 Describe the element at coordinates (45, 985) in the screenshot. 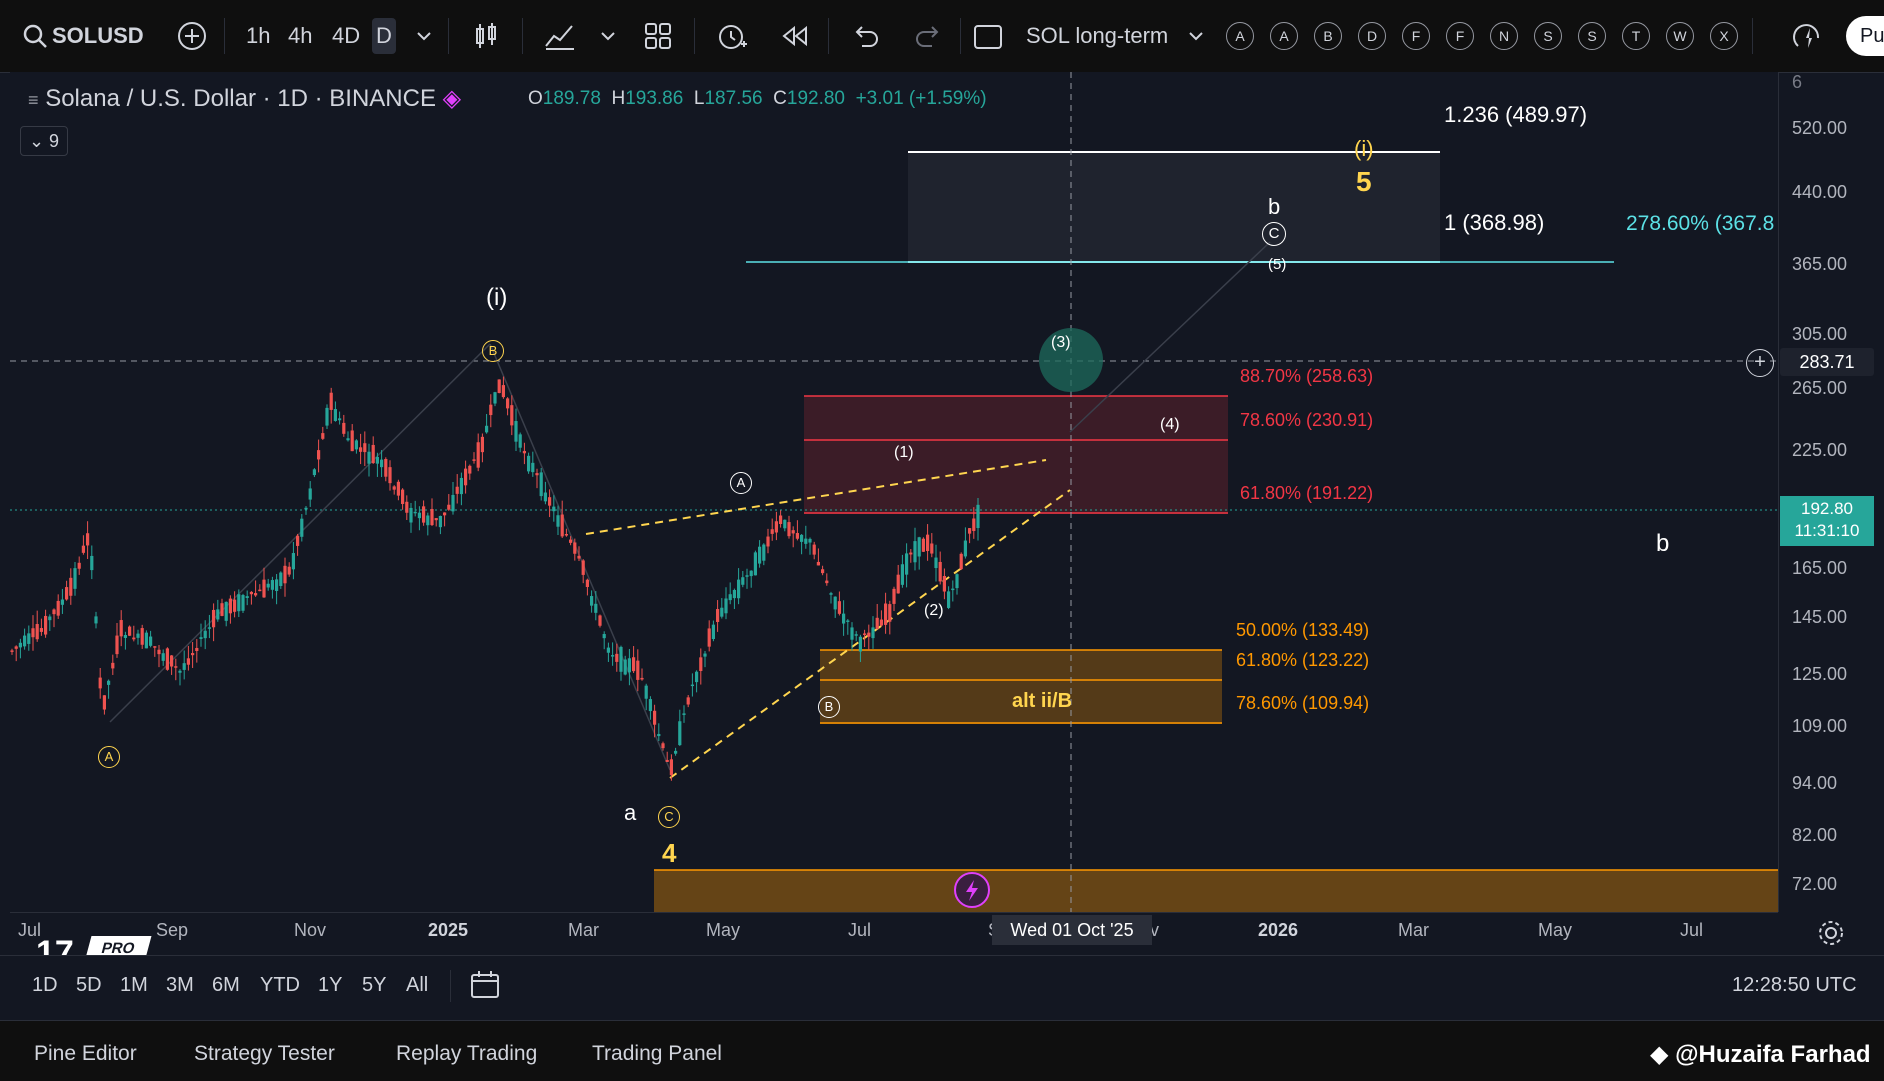

I see `range-1d: 1D` at that location.